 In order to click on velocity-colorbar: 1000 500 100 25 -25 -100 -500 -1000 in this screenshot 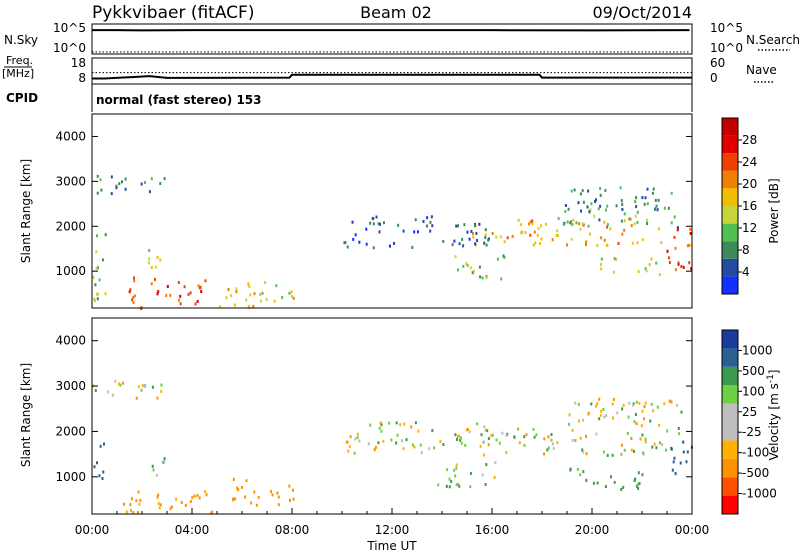, I will do `click(749, 422)`.